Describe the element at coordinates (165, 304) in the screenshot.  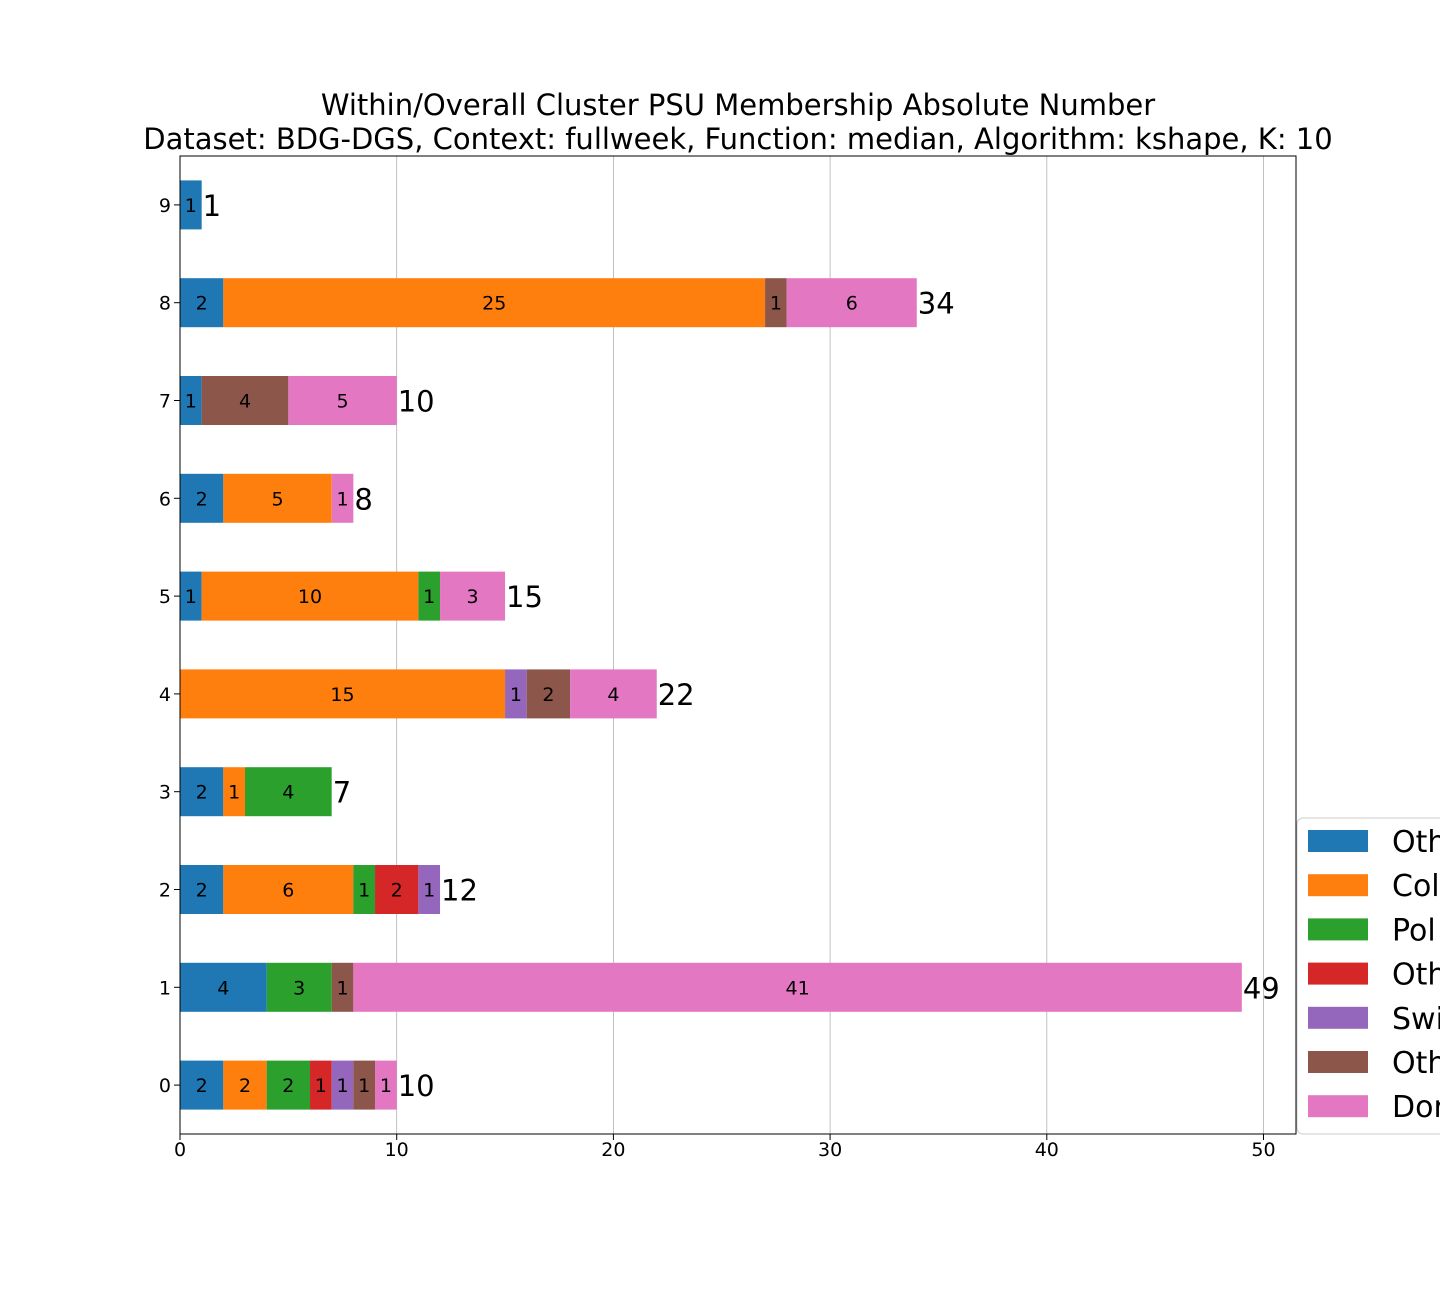
I see `y-tick-label: 8` at that location.